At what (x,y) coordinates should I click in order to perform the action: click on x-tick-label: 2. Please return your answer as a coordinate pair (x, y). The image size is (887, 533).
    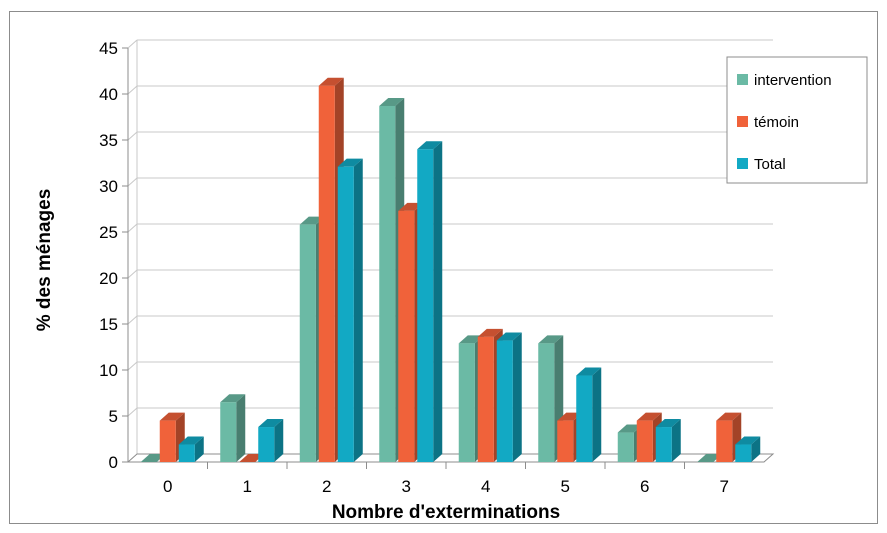
    Looking at the image, I should click on (326, 486).